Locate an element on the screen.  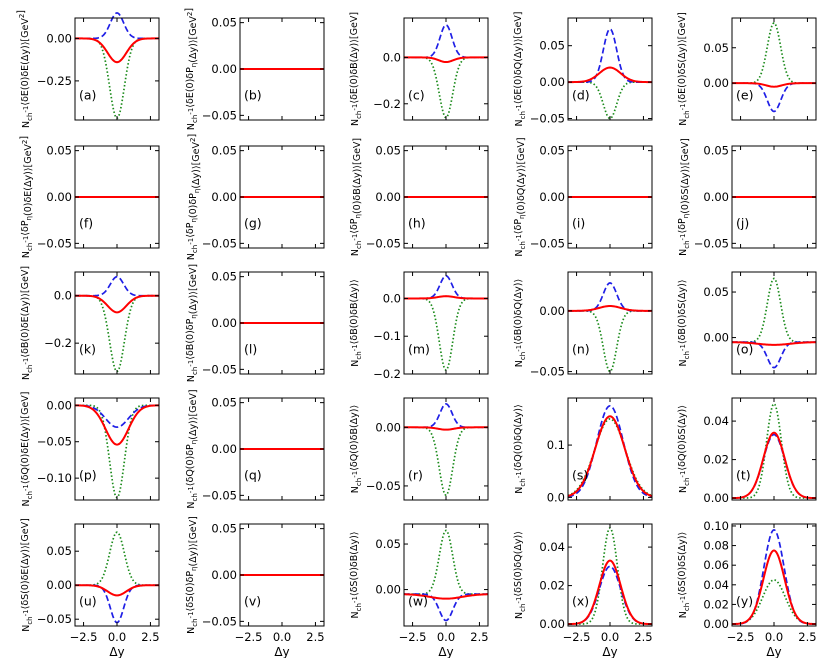
panel-label: (q) is located at coordinates (253, 475).